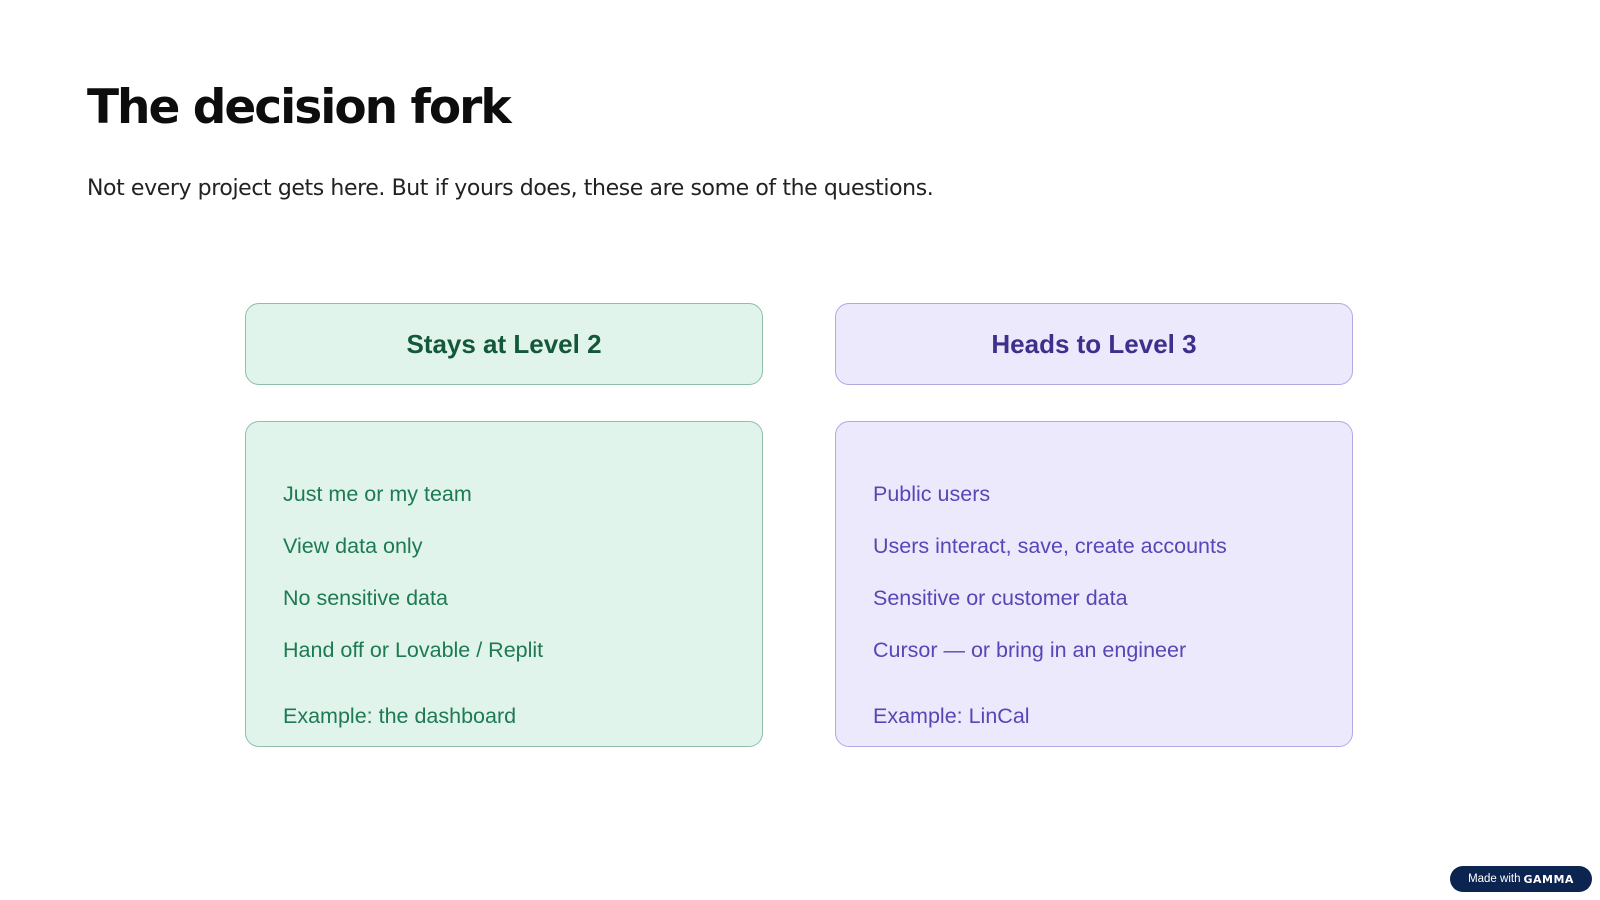  Describe the element at coordinates (1030, 650) in the screenshot. I see `list-item: Cursor — or bring in an engineer` at that location.